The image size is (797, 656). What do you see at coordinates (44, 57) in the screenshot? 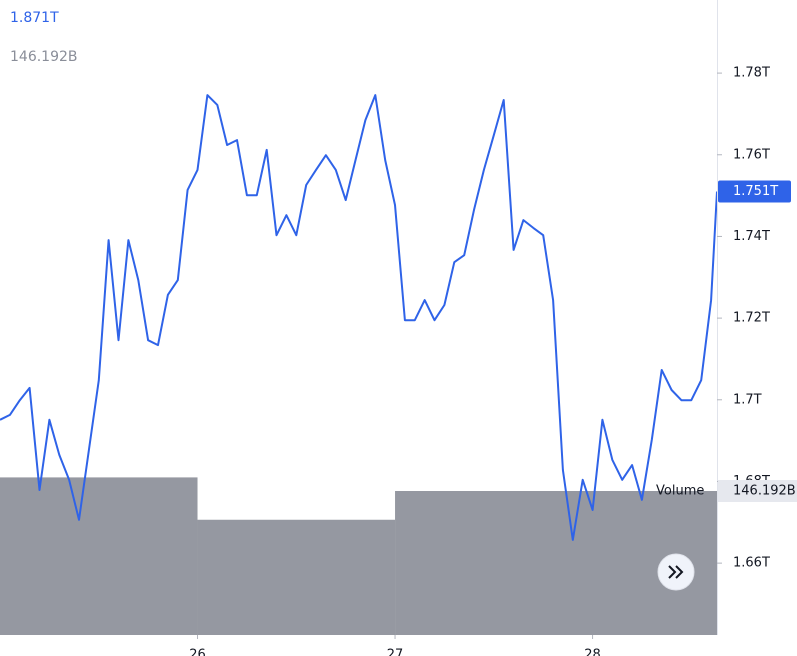
I see `header-volume: 146.192B` at bounding box center [44, 57].